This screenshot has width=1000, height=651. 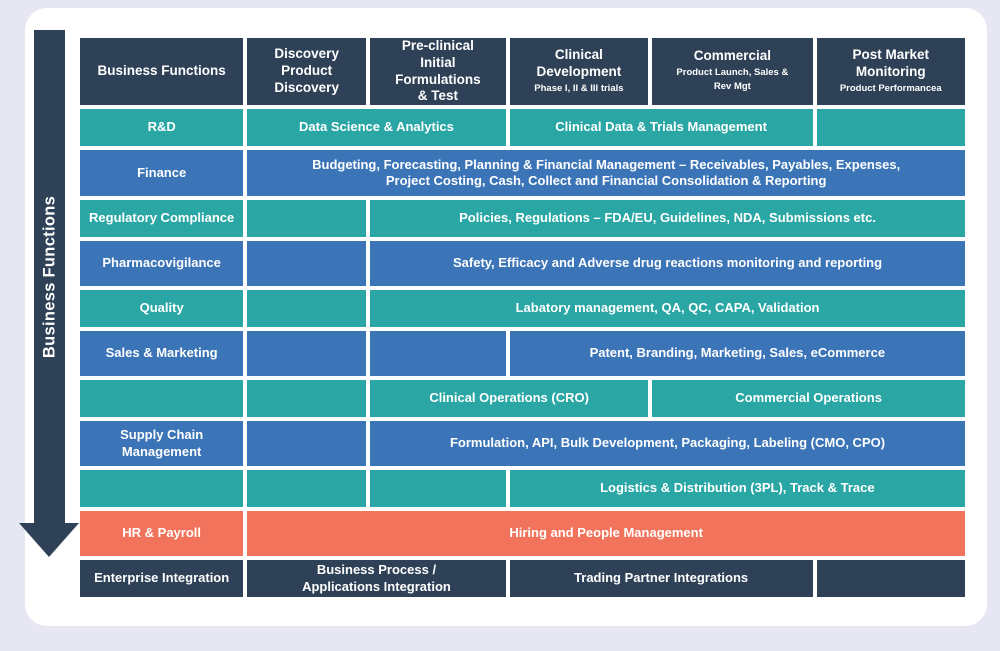 What do you see at coordinates (890, 127) in the screenshot?
I see `rnd-row-empty-cell` at bounding box center [890, 127].